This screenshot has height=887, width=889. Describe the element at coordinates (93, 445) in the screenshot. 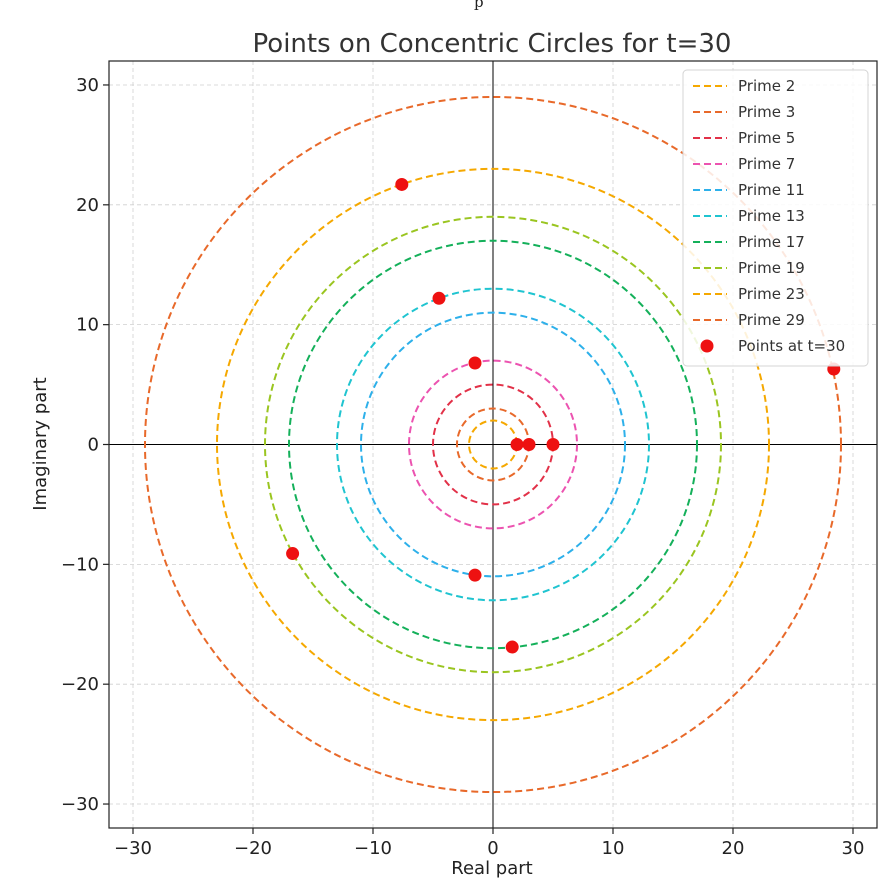

I see `y-tick-label: 0` at that location.